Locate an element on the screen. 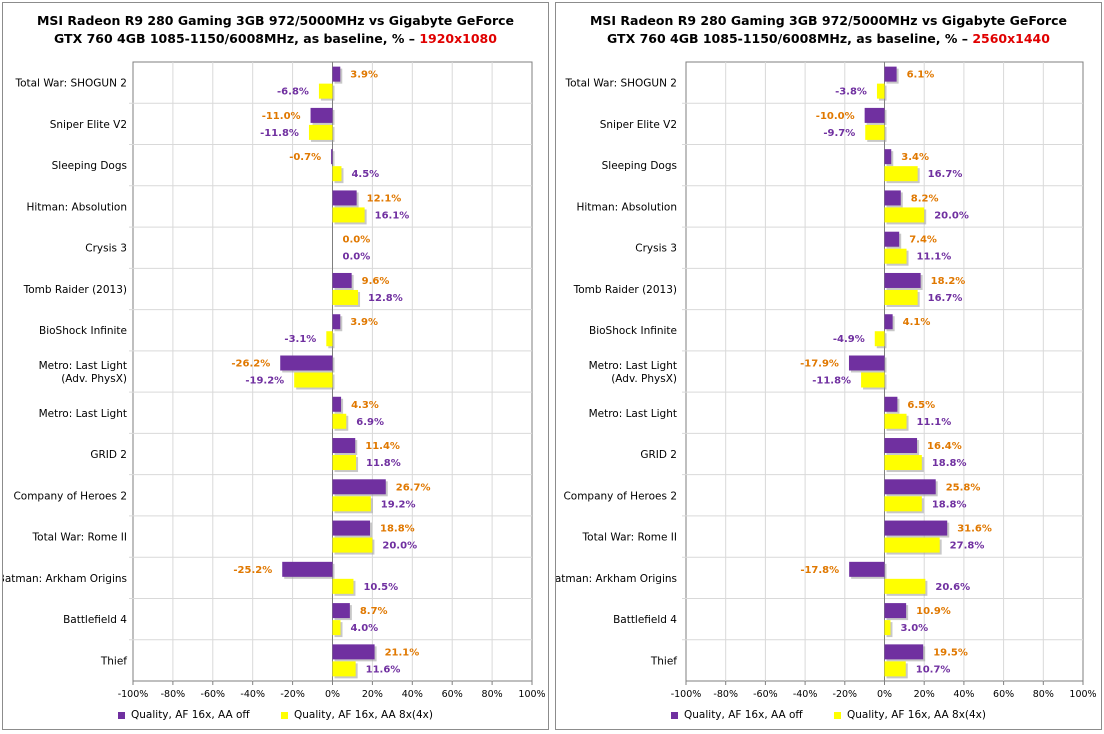 The width and height of the screenshot is (1104, 734). data-label: 26.7% is located at coordinates (413, 487).